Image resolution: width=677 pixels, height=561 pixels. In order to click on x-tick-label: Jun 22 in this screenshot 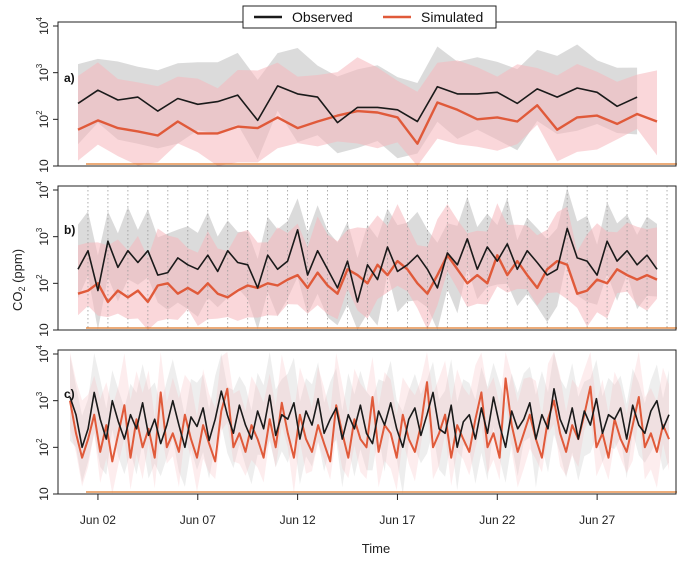, I will do `click(497, 520)`.